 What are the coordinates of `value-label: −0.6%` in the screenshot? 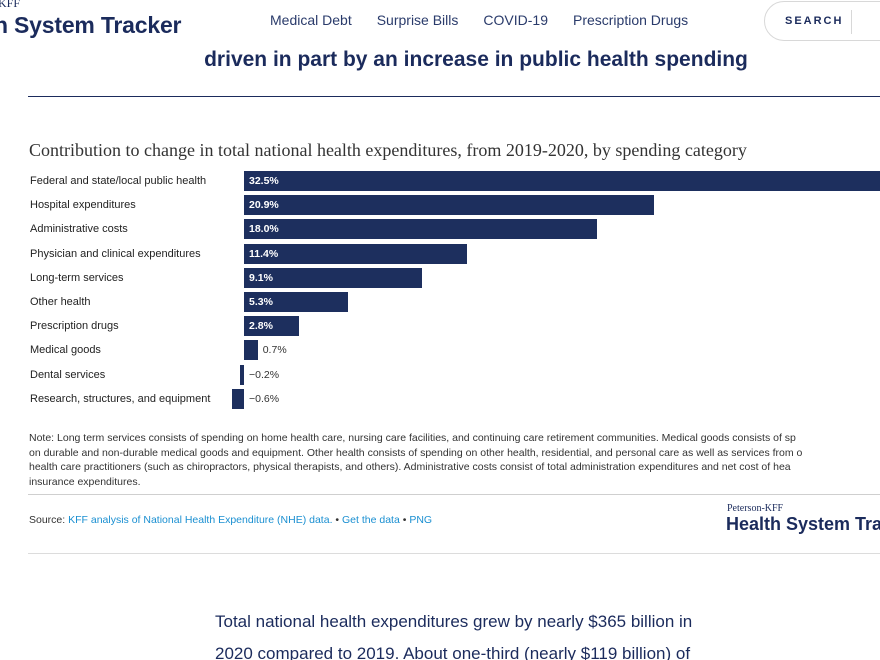 It's located at (264, 398).